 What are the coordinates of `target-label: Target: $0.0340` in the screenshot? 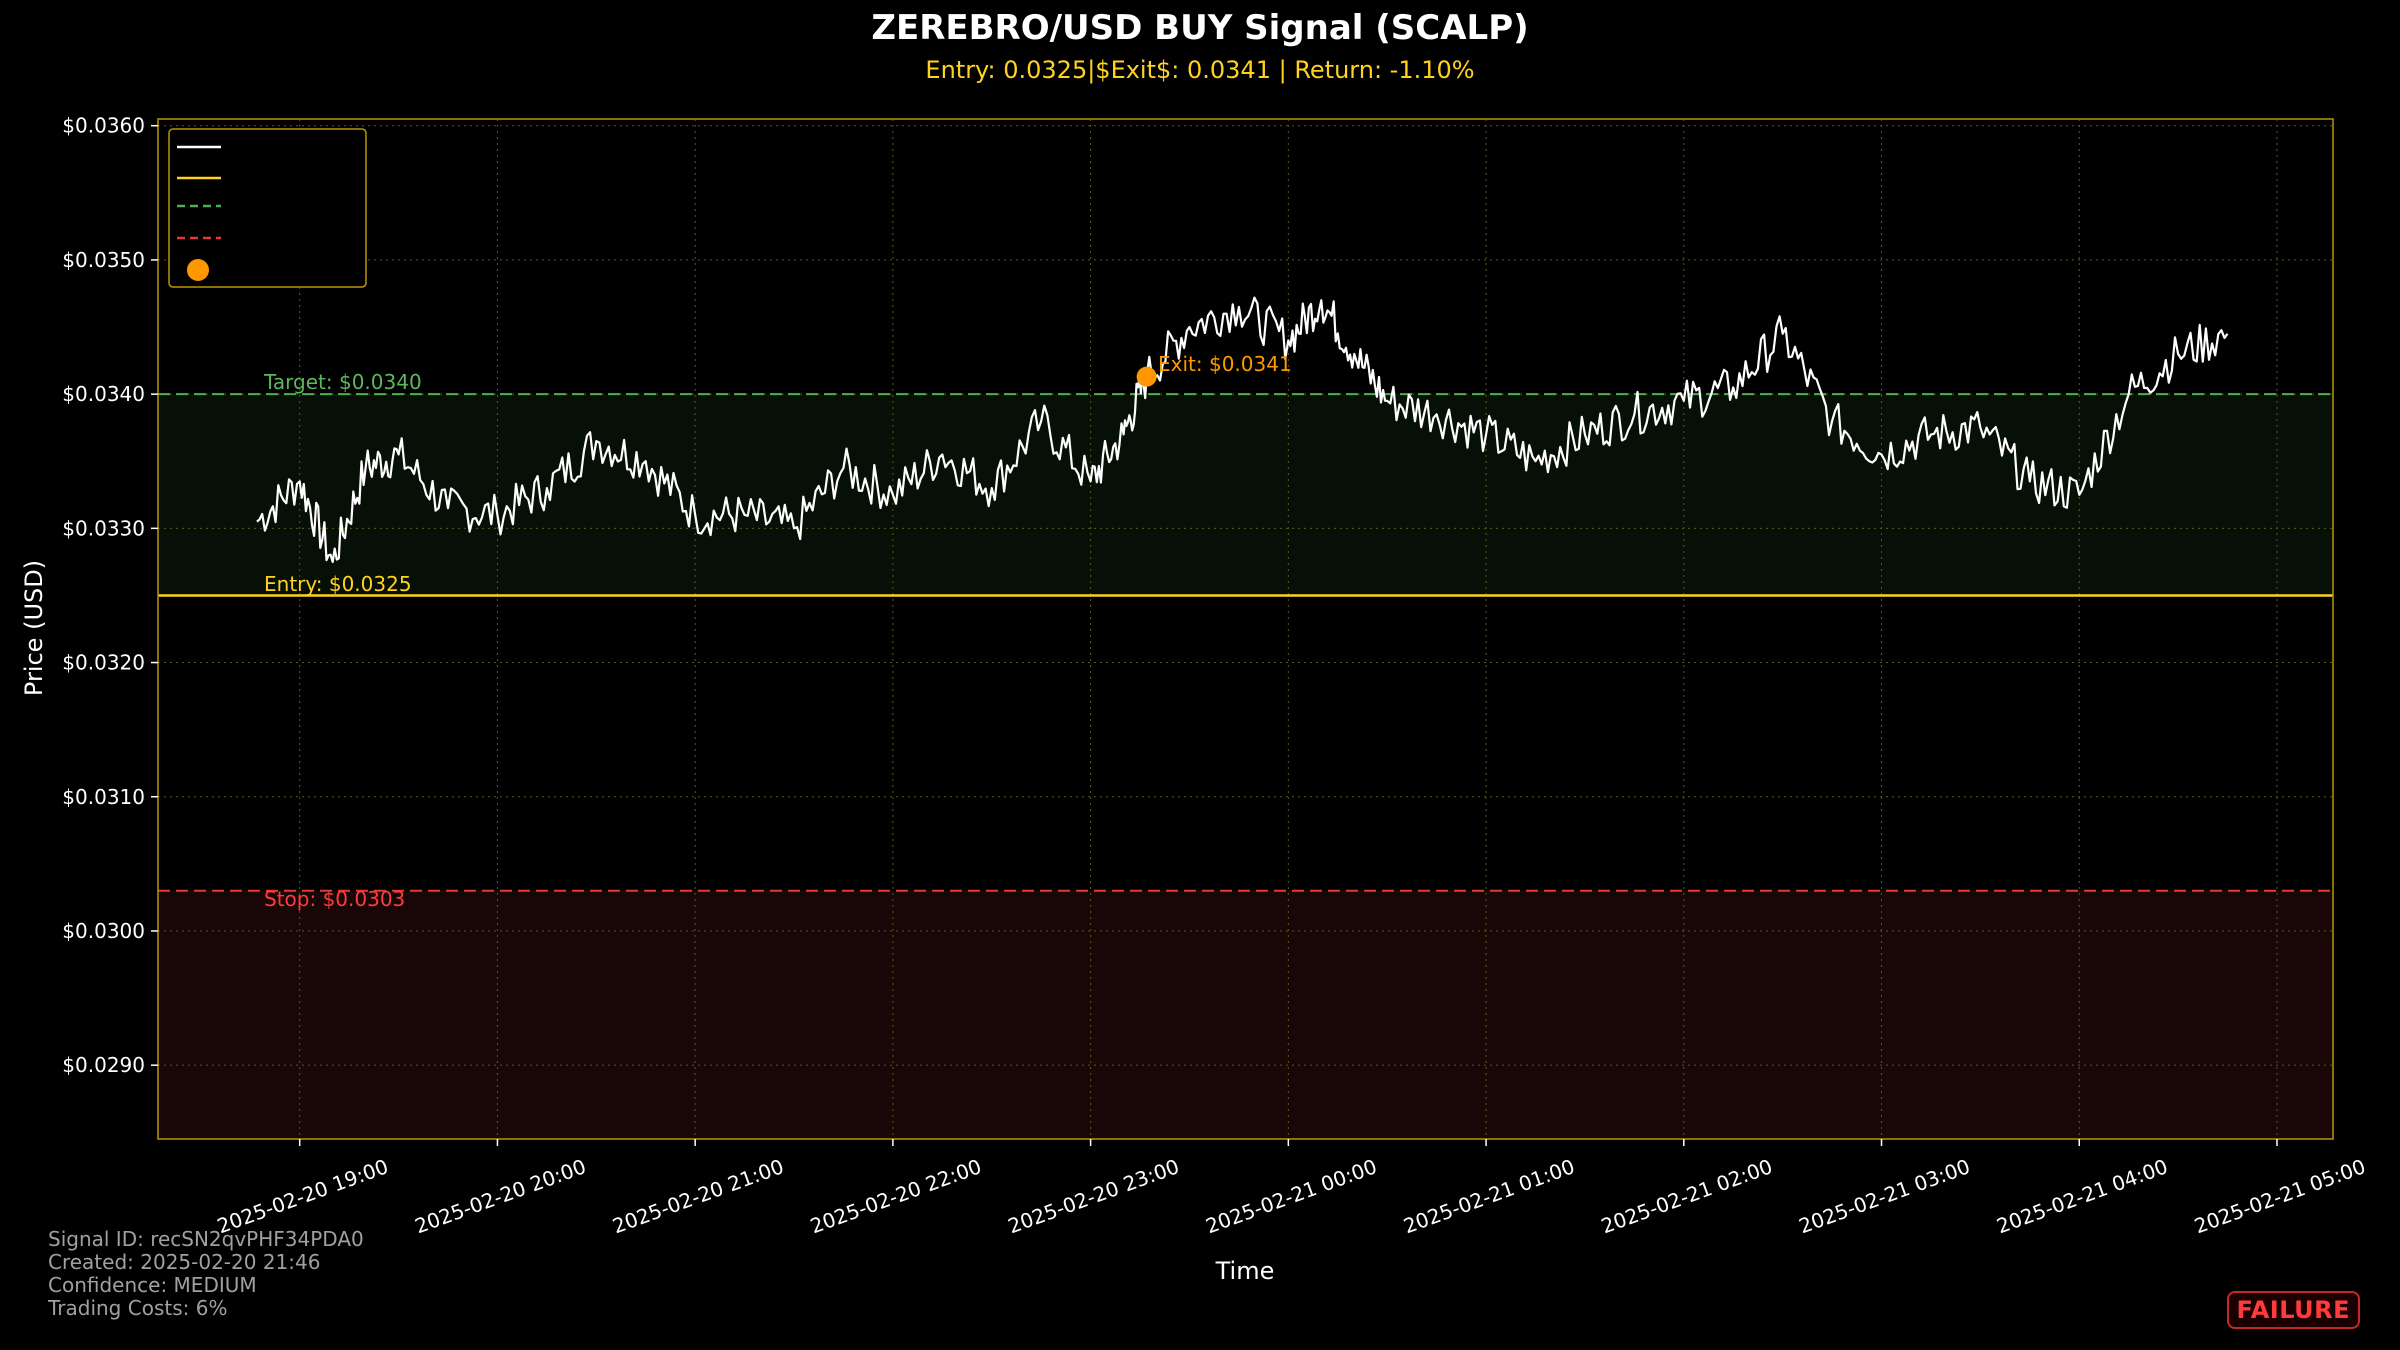 It's located at (342, 382).